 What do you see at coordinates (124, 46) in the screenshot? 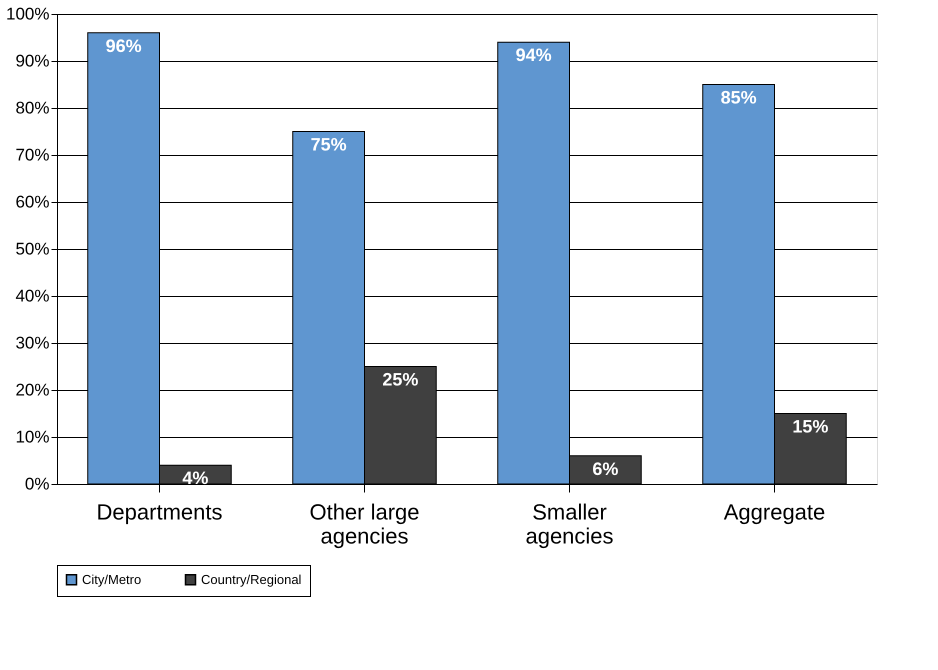
I see `text: 96%` at bounding box center [124, 46].